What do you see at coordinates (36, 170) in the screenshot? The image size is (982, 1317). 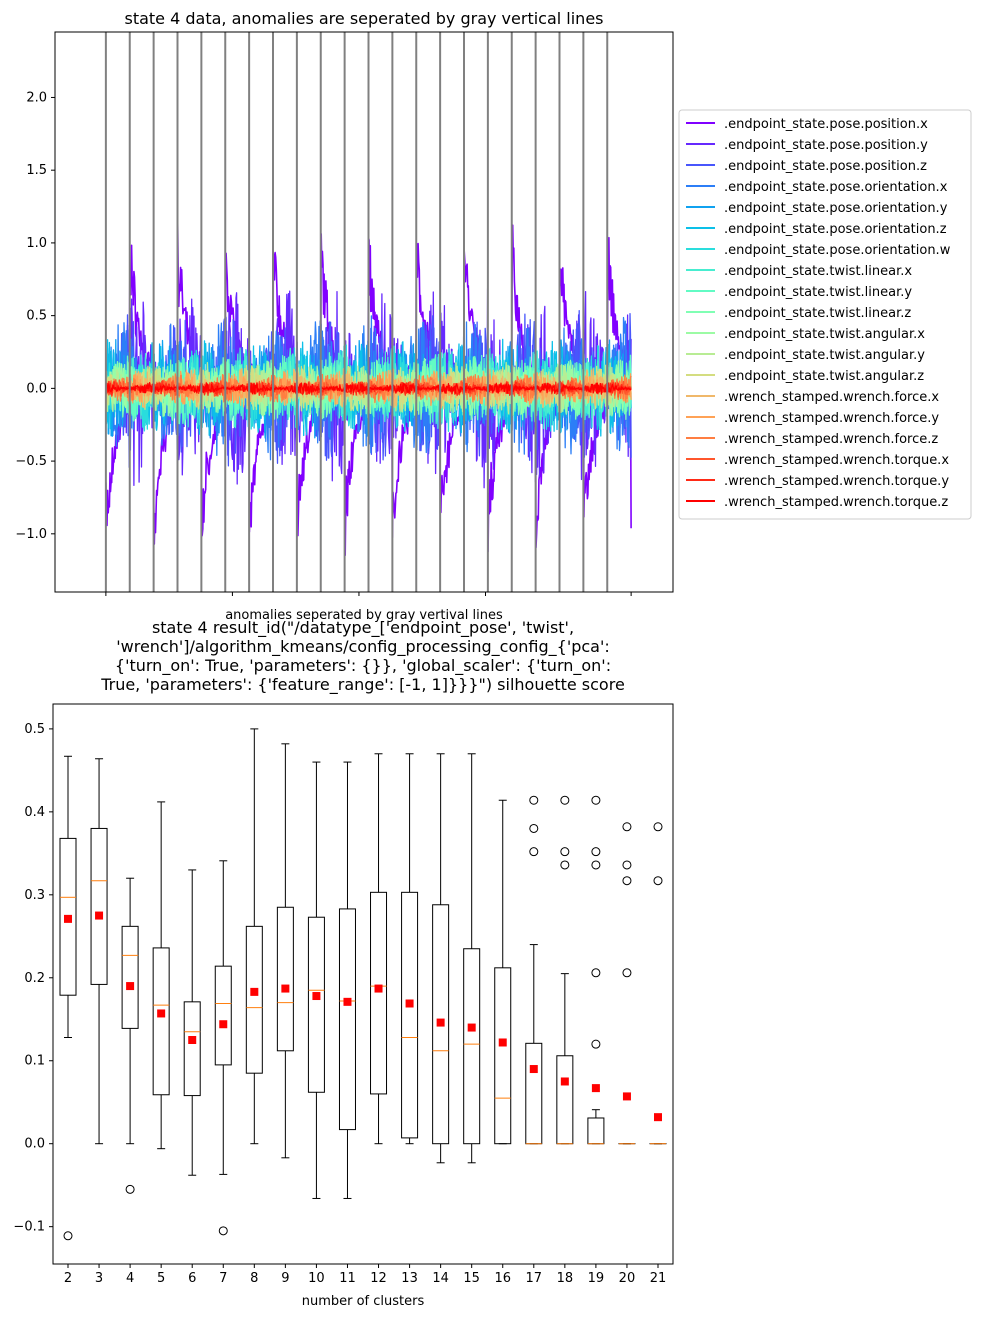 I see `y-tick-label: 1.5` at bounding box center [36, 170].